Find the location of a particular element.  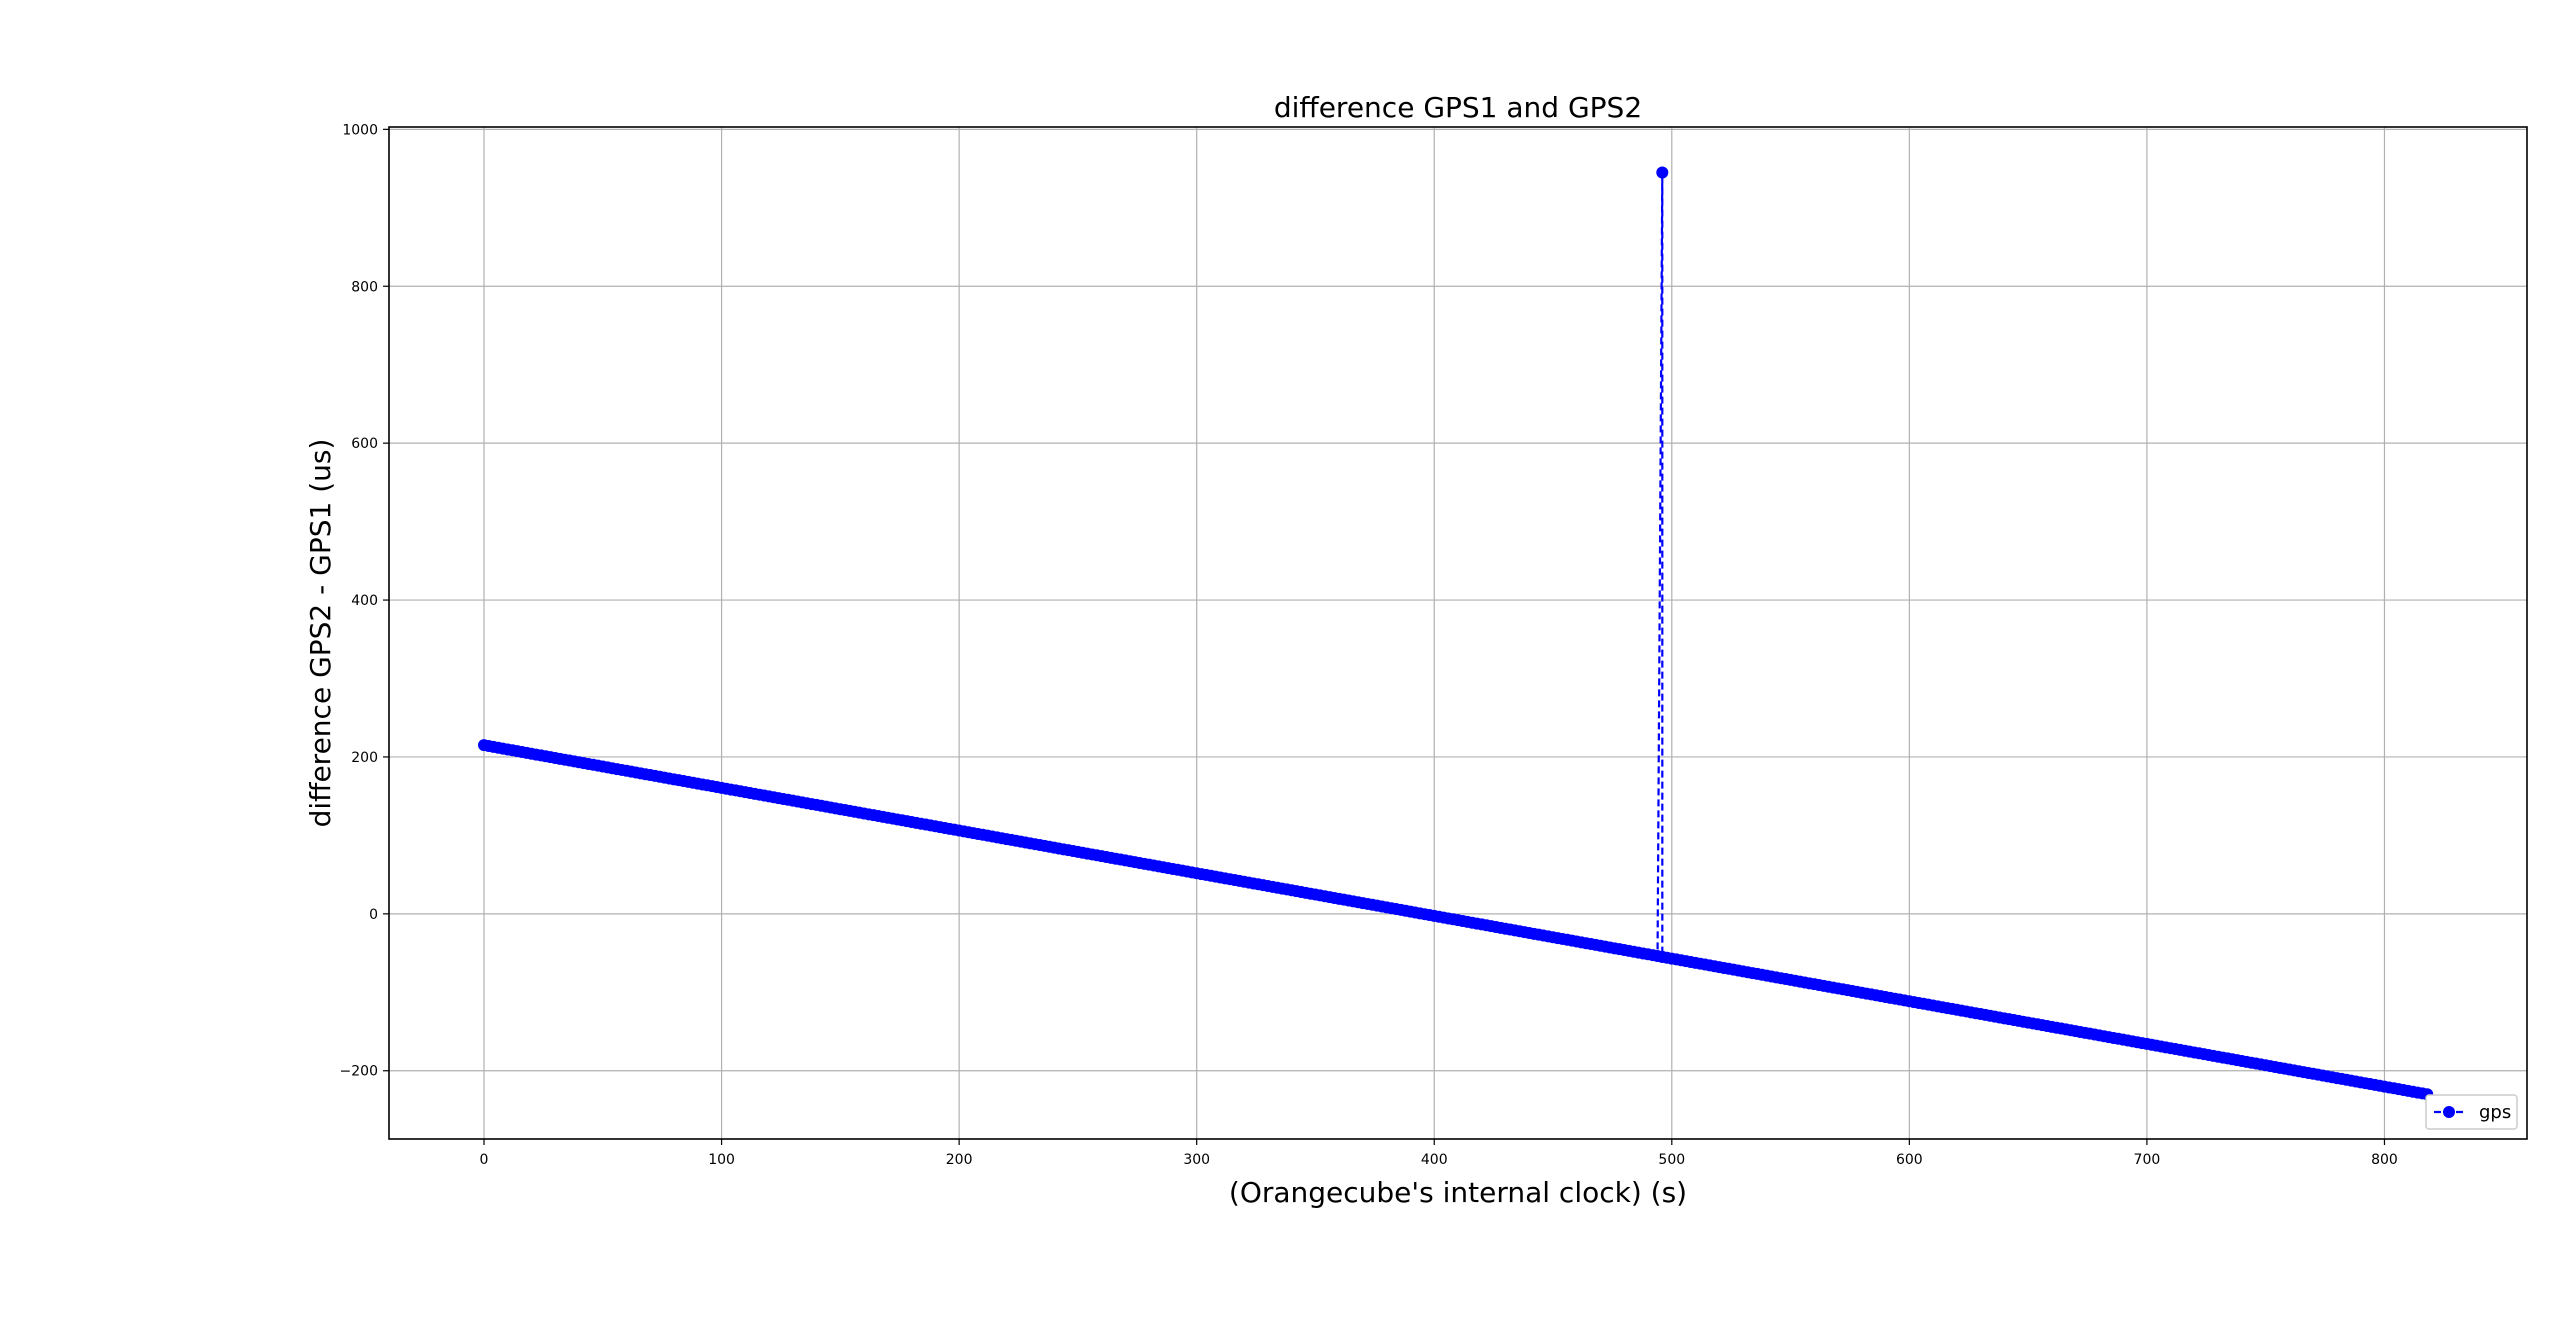

x-tick-label: 0 is located at coordinates (484, 1160).